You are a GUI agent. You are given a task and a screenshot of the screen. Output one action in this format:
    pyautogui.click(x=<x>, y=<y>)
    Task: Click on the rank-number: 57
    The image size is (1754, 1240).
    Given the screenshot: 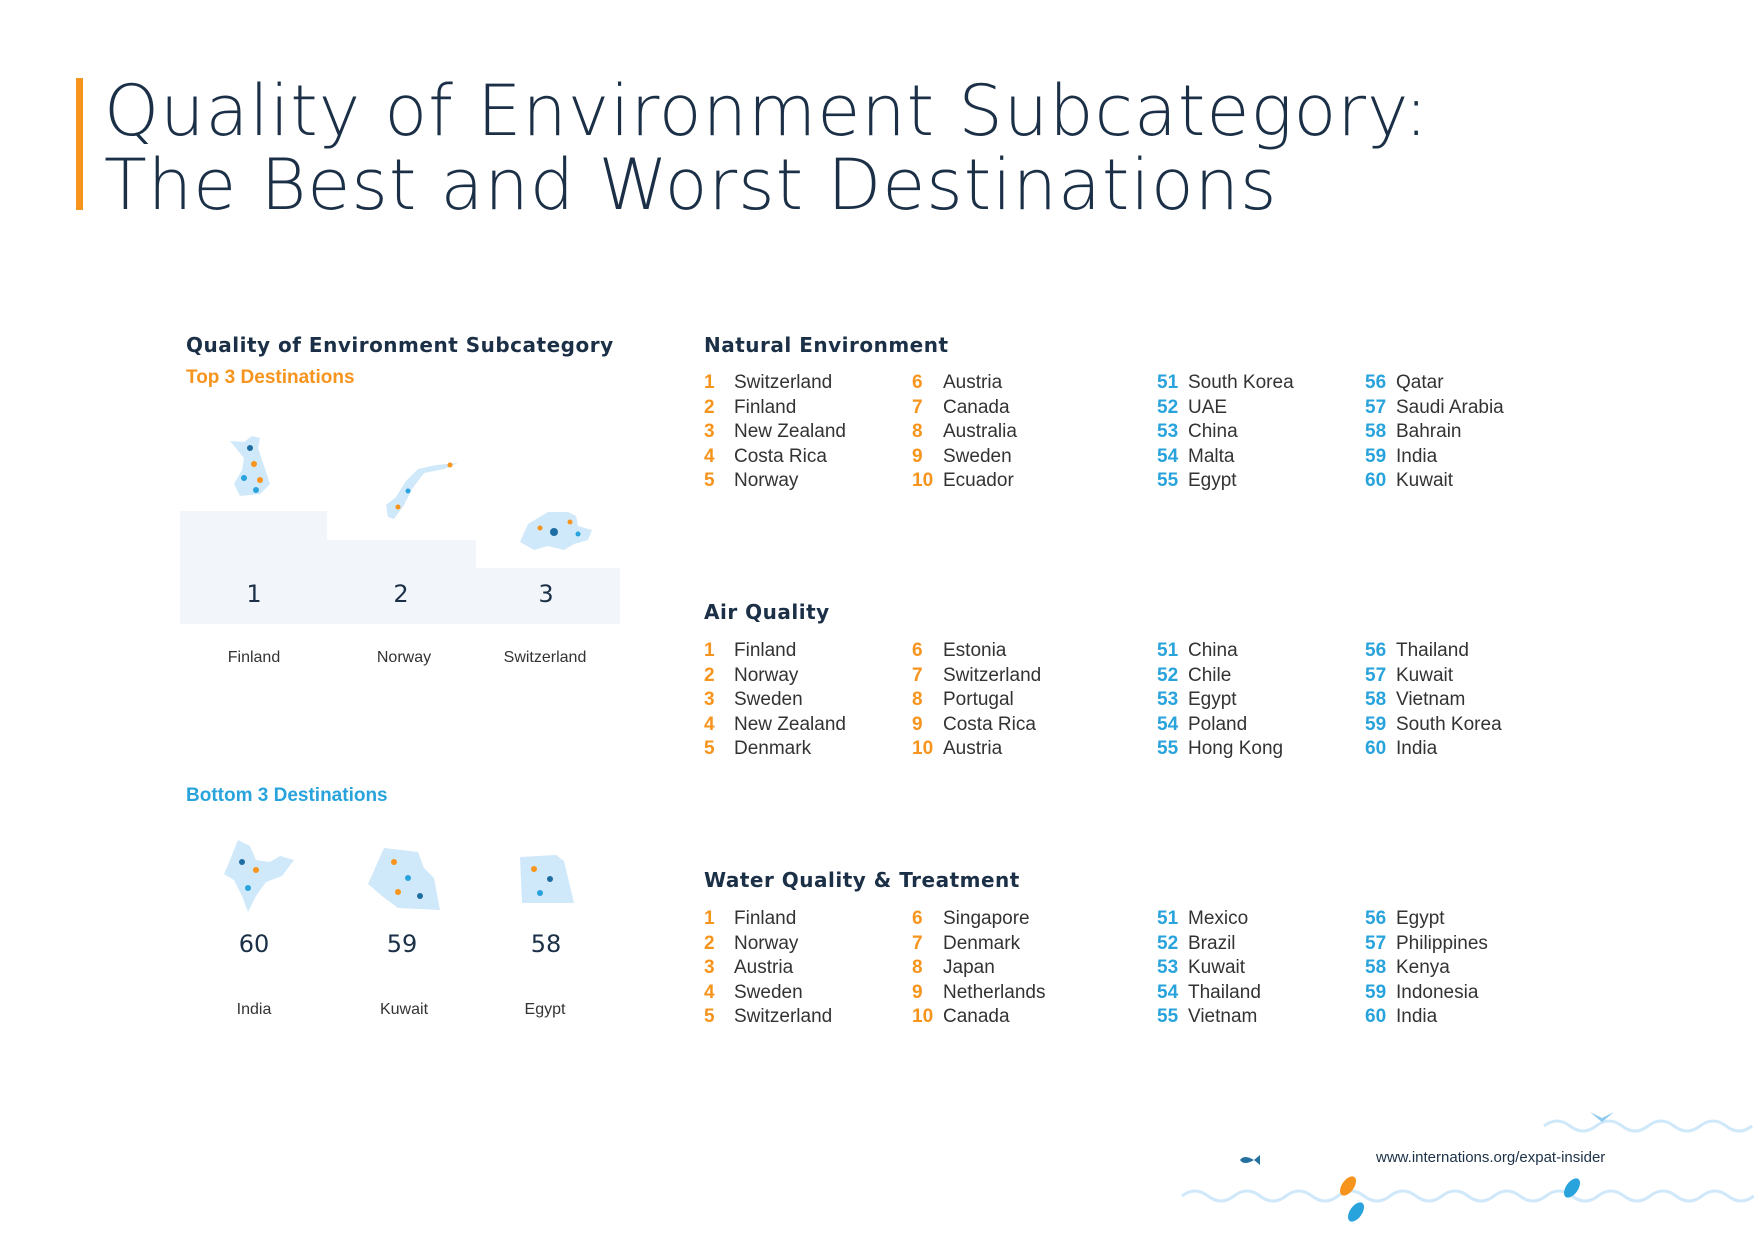 What is the action you would take?
    pyautogui.click(x=1376, y=407)
    